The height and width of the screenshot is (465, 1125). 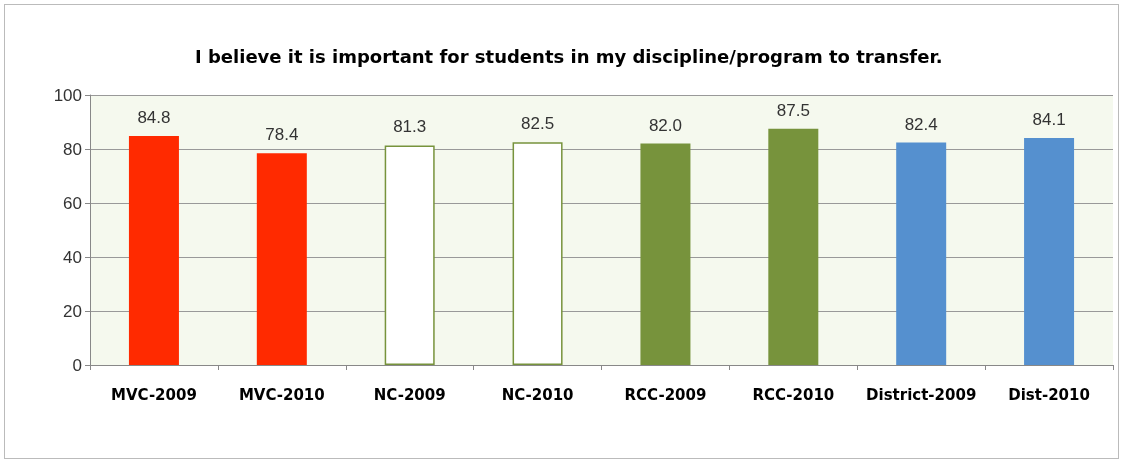 What do you see at coordinates (409, 394) in the screenshot?
I see `x-tick-label: NC-2009` at bounding box center [409, 394].